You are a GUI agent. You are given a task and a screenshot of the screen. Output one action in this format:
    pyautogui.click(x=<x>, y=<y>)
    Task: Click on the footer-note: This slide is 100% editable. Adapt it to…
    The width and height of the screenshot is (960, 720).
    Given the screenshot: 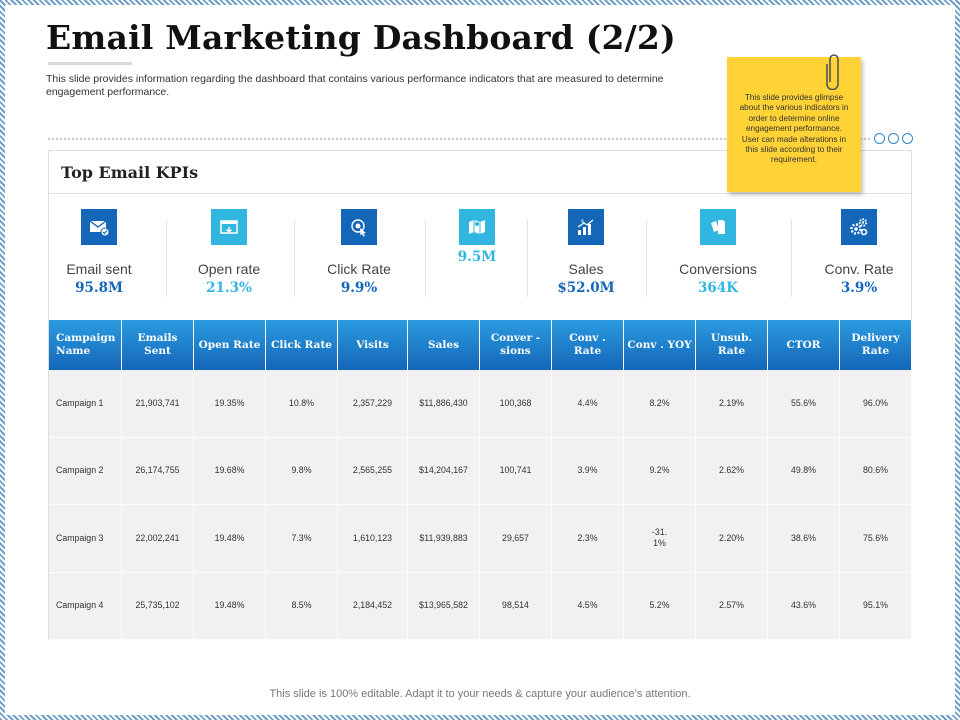 What is the action you would take?
    pyautogui.click(x=480, y=694)
    